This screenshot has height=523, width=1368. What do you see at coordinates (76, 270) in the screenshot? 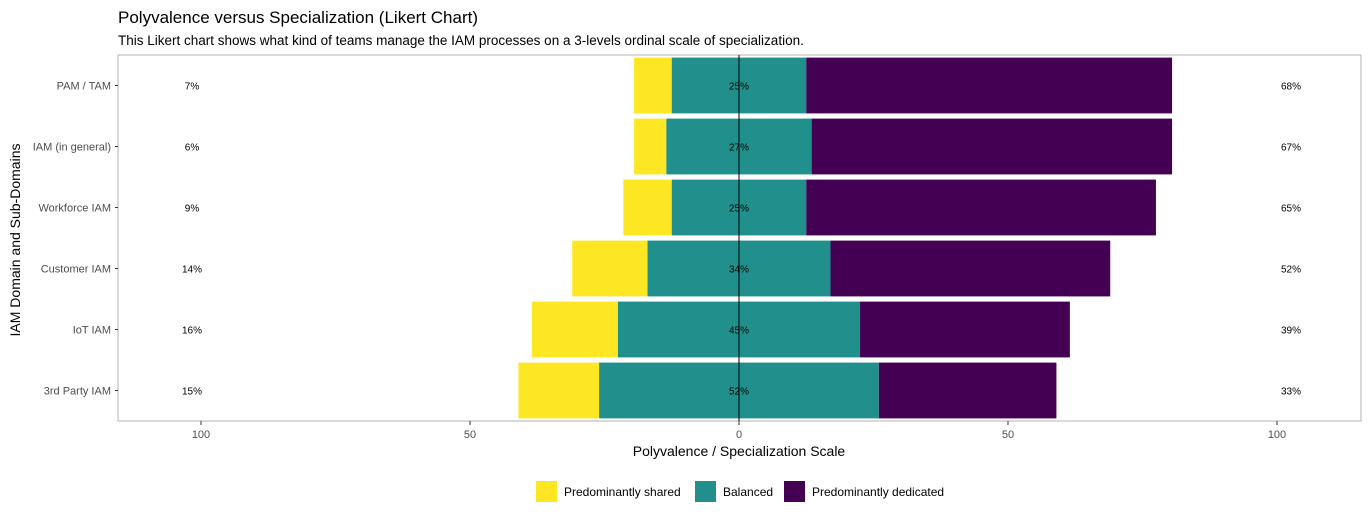
I see `category-label: Customer IAM` at bounding box center [76, 270].